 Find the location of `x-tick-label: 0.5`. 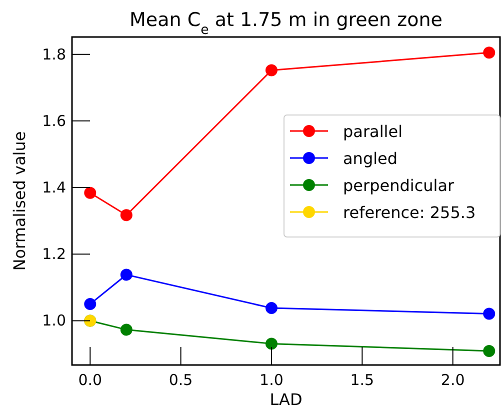

x-tick-label: 0.5 is located at coordinates (180, 380).